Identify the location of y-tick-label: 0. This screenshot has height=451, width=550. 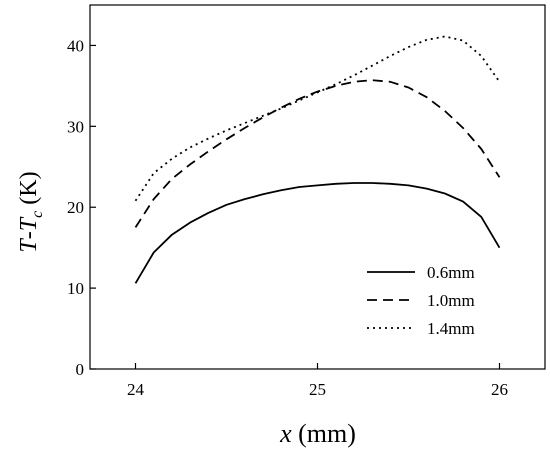
(80, 369).